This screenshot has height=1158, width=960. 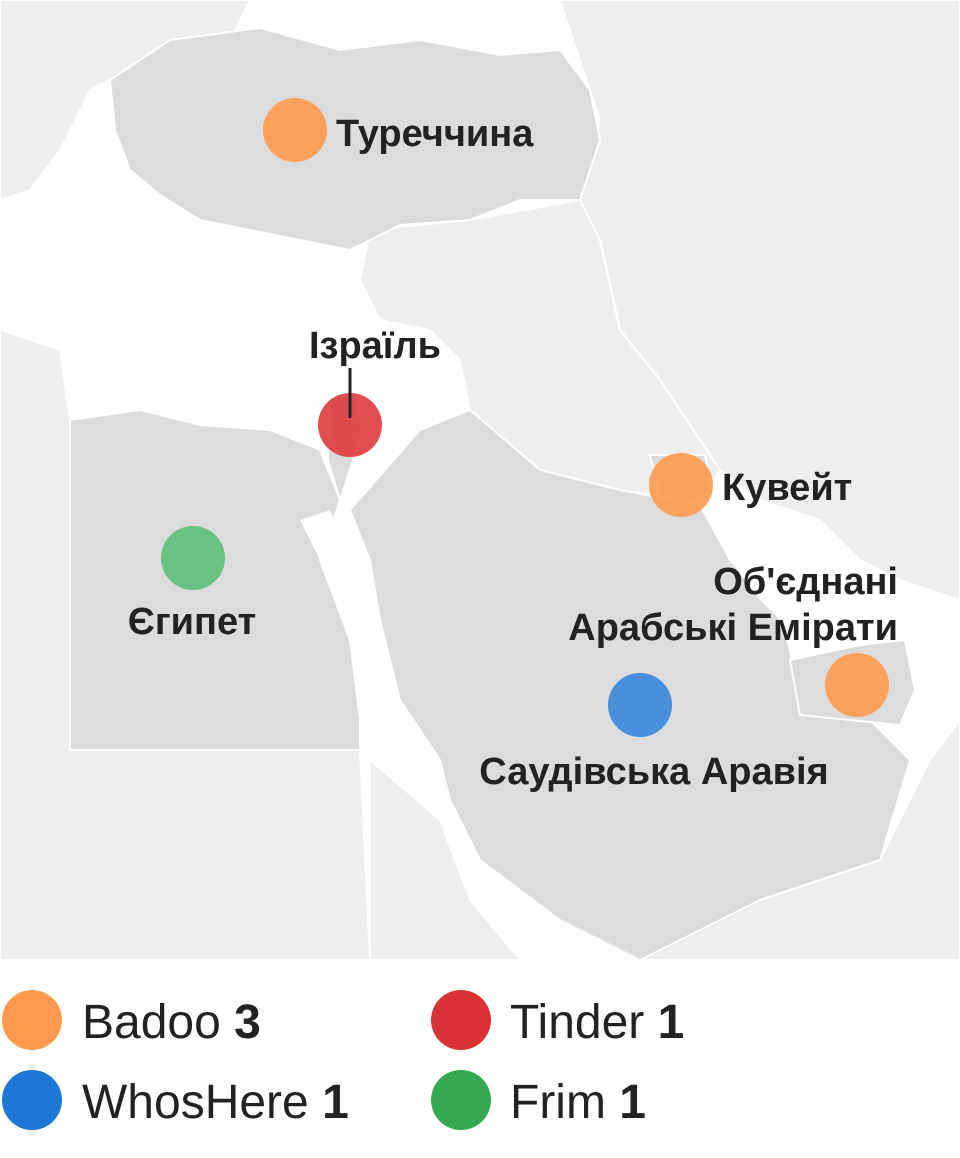 I want to click on legend-swatch-whoshere, so click(x=32, y=1100).